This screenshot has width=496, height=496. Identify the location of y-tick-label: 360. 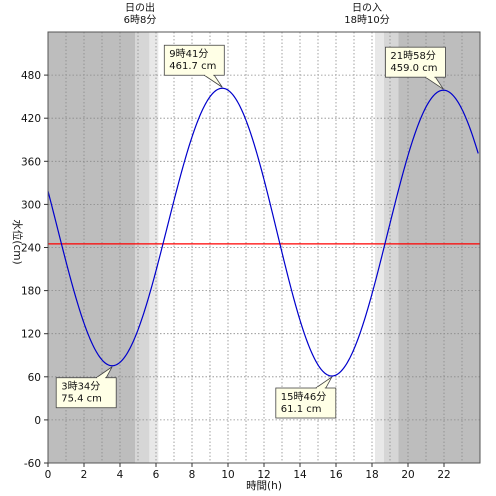
(31, 162).